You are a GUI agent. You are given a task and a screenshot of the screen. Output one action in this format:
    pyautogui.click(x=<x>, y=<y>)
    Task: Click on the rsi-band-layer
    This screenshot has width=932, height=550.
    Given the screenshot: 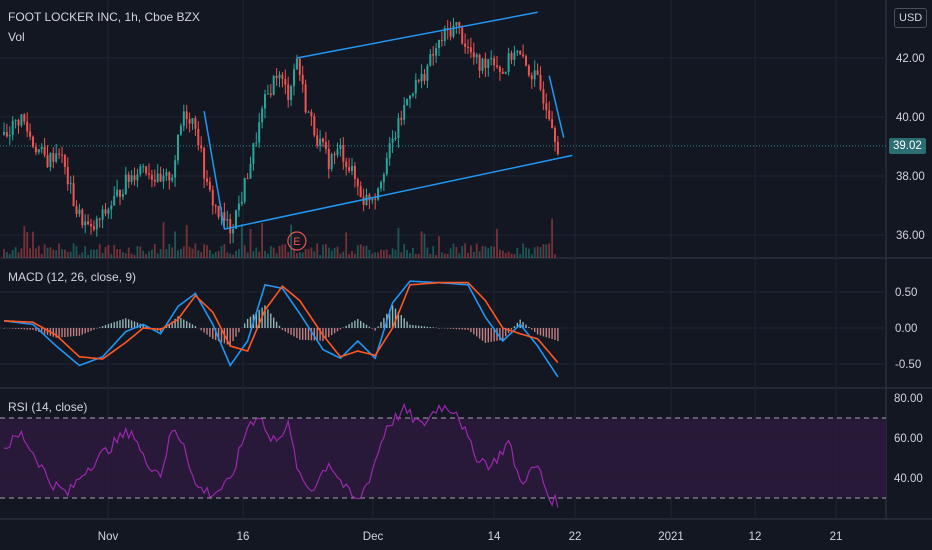 What is the action you would take?
    pyautogui.click(x=443, y=458)
    